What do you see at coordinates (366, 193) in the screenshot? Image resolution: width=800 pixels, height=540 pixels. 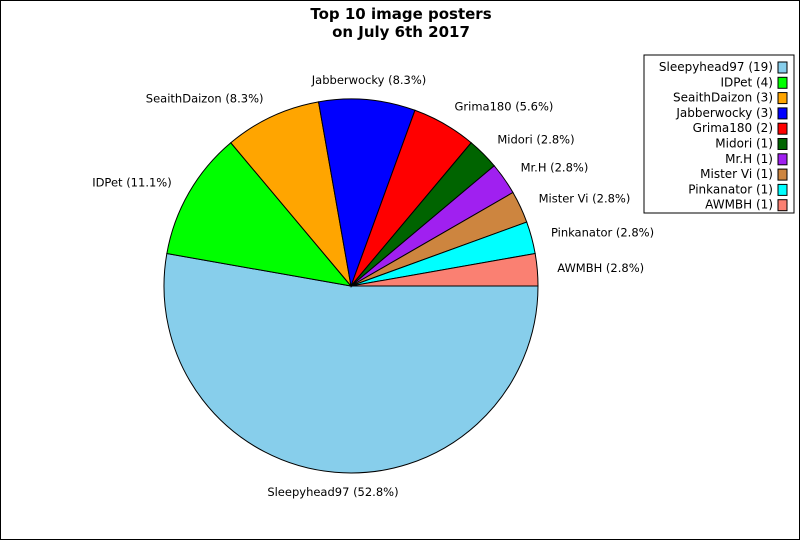 I see `pie-slice-jabberwocky` at bounding box center [366, 193].